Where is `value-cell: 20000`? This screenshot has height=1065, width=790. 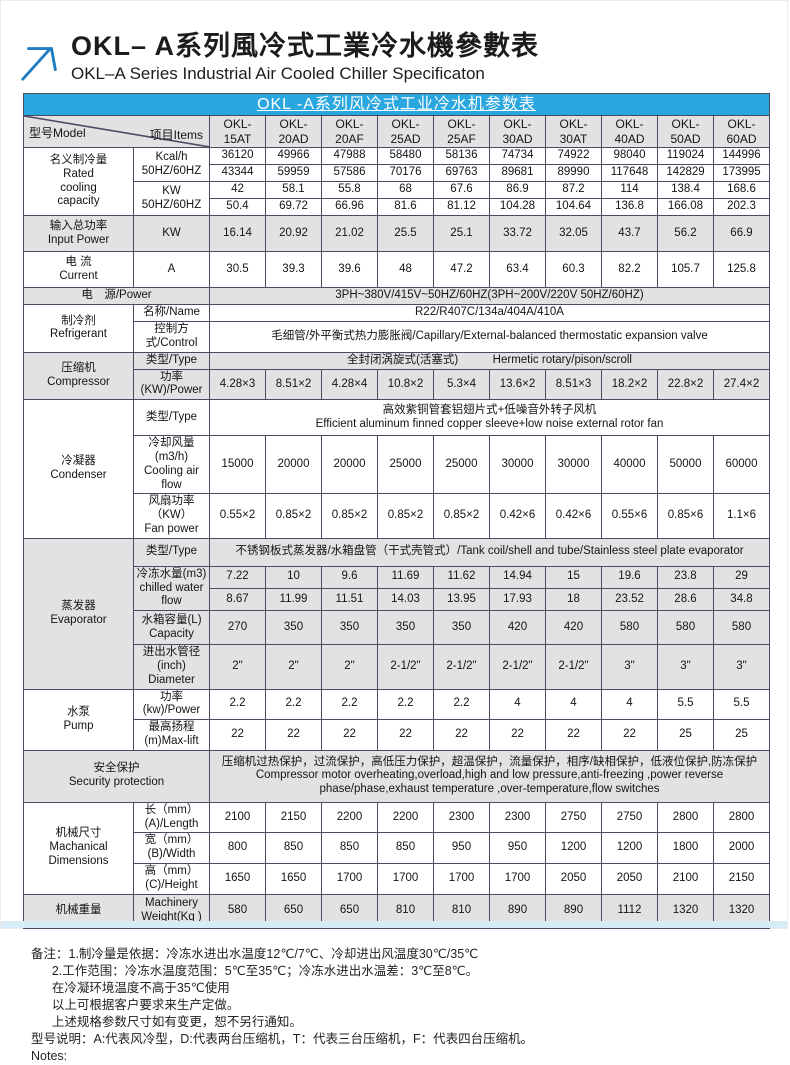
value-cell: 20000 is located at coordinates (293, 465).